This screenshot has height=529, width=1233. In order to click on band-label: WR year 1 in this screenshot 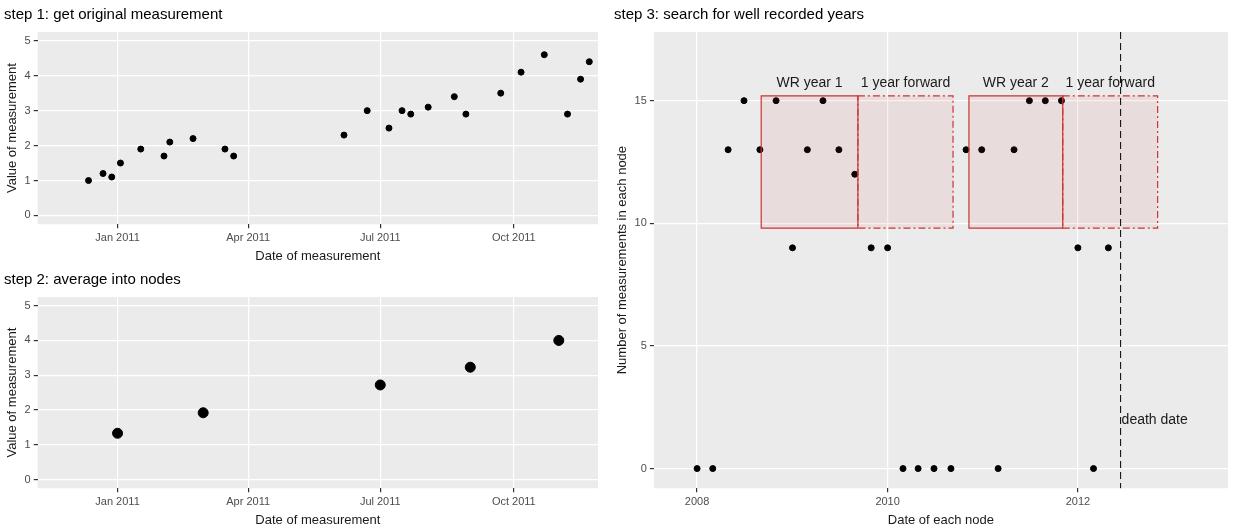, I will do `click(809, 81)`.